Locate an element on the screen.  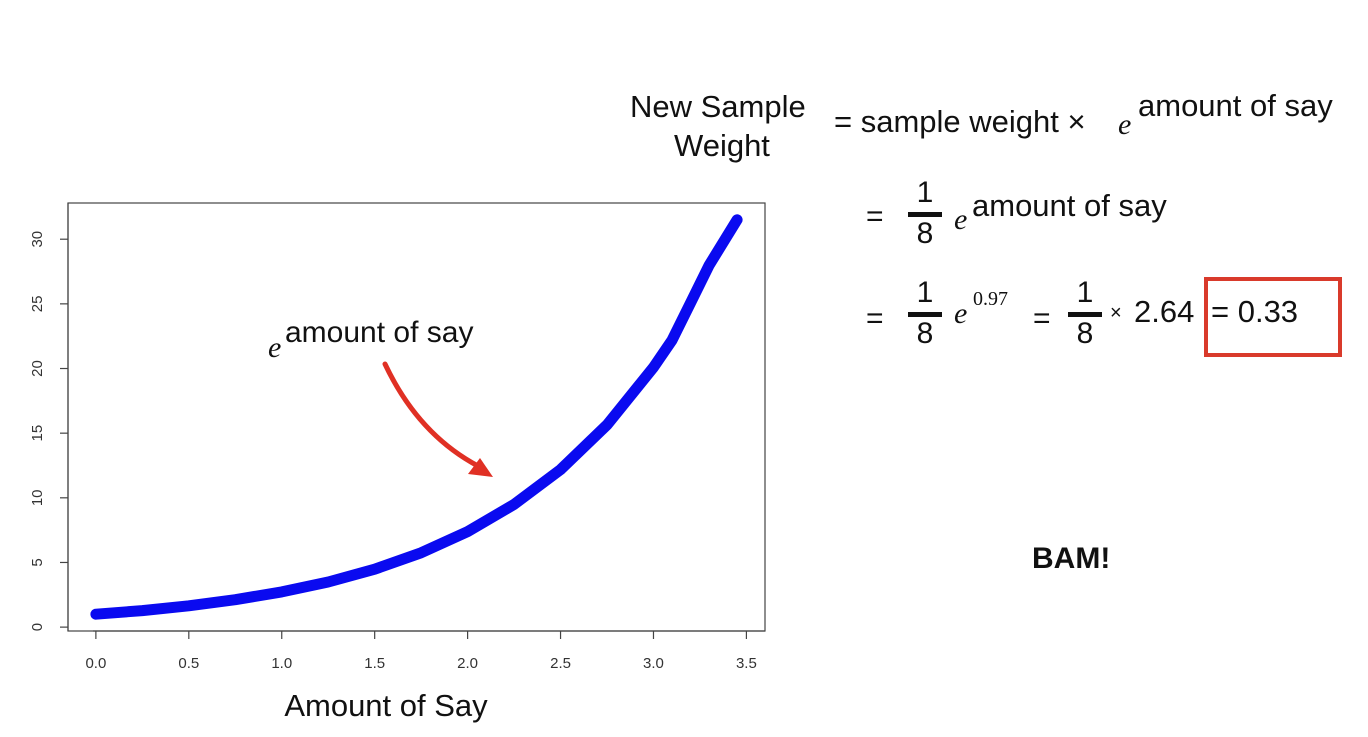
line3-exponent: 0.97 is located at coordinates (990, 299).